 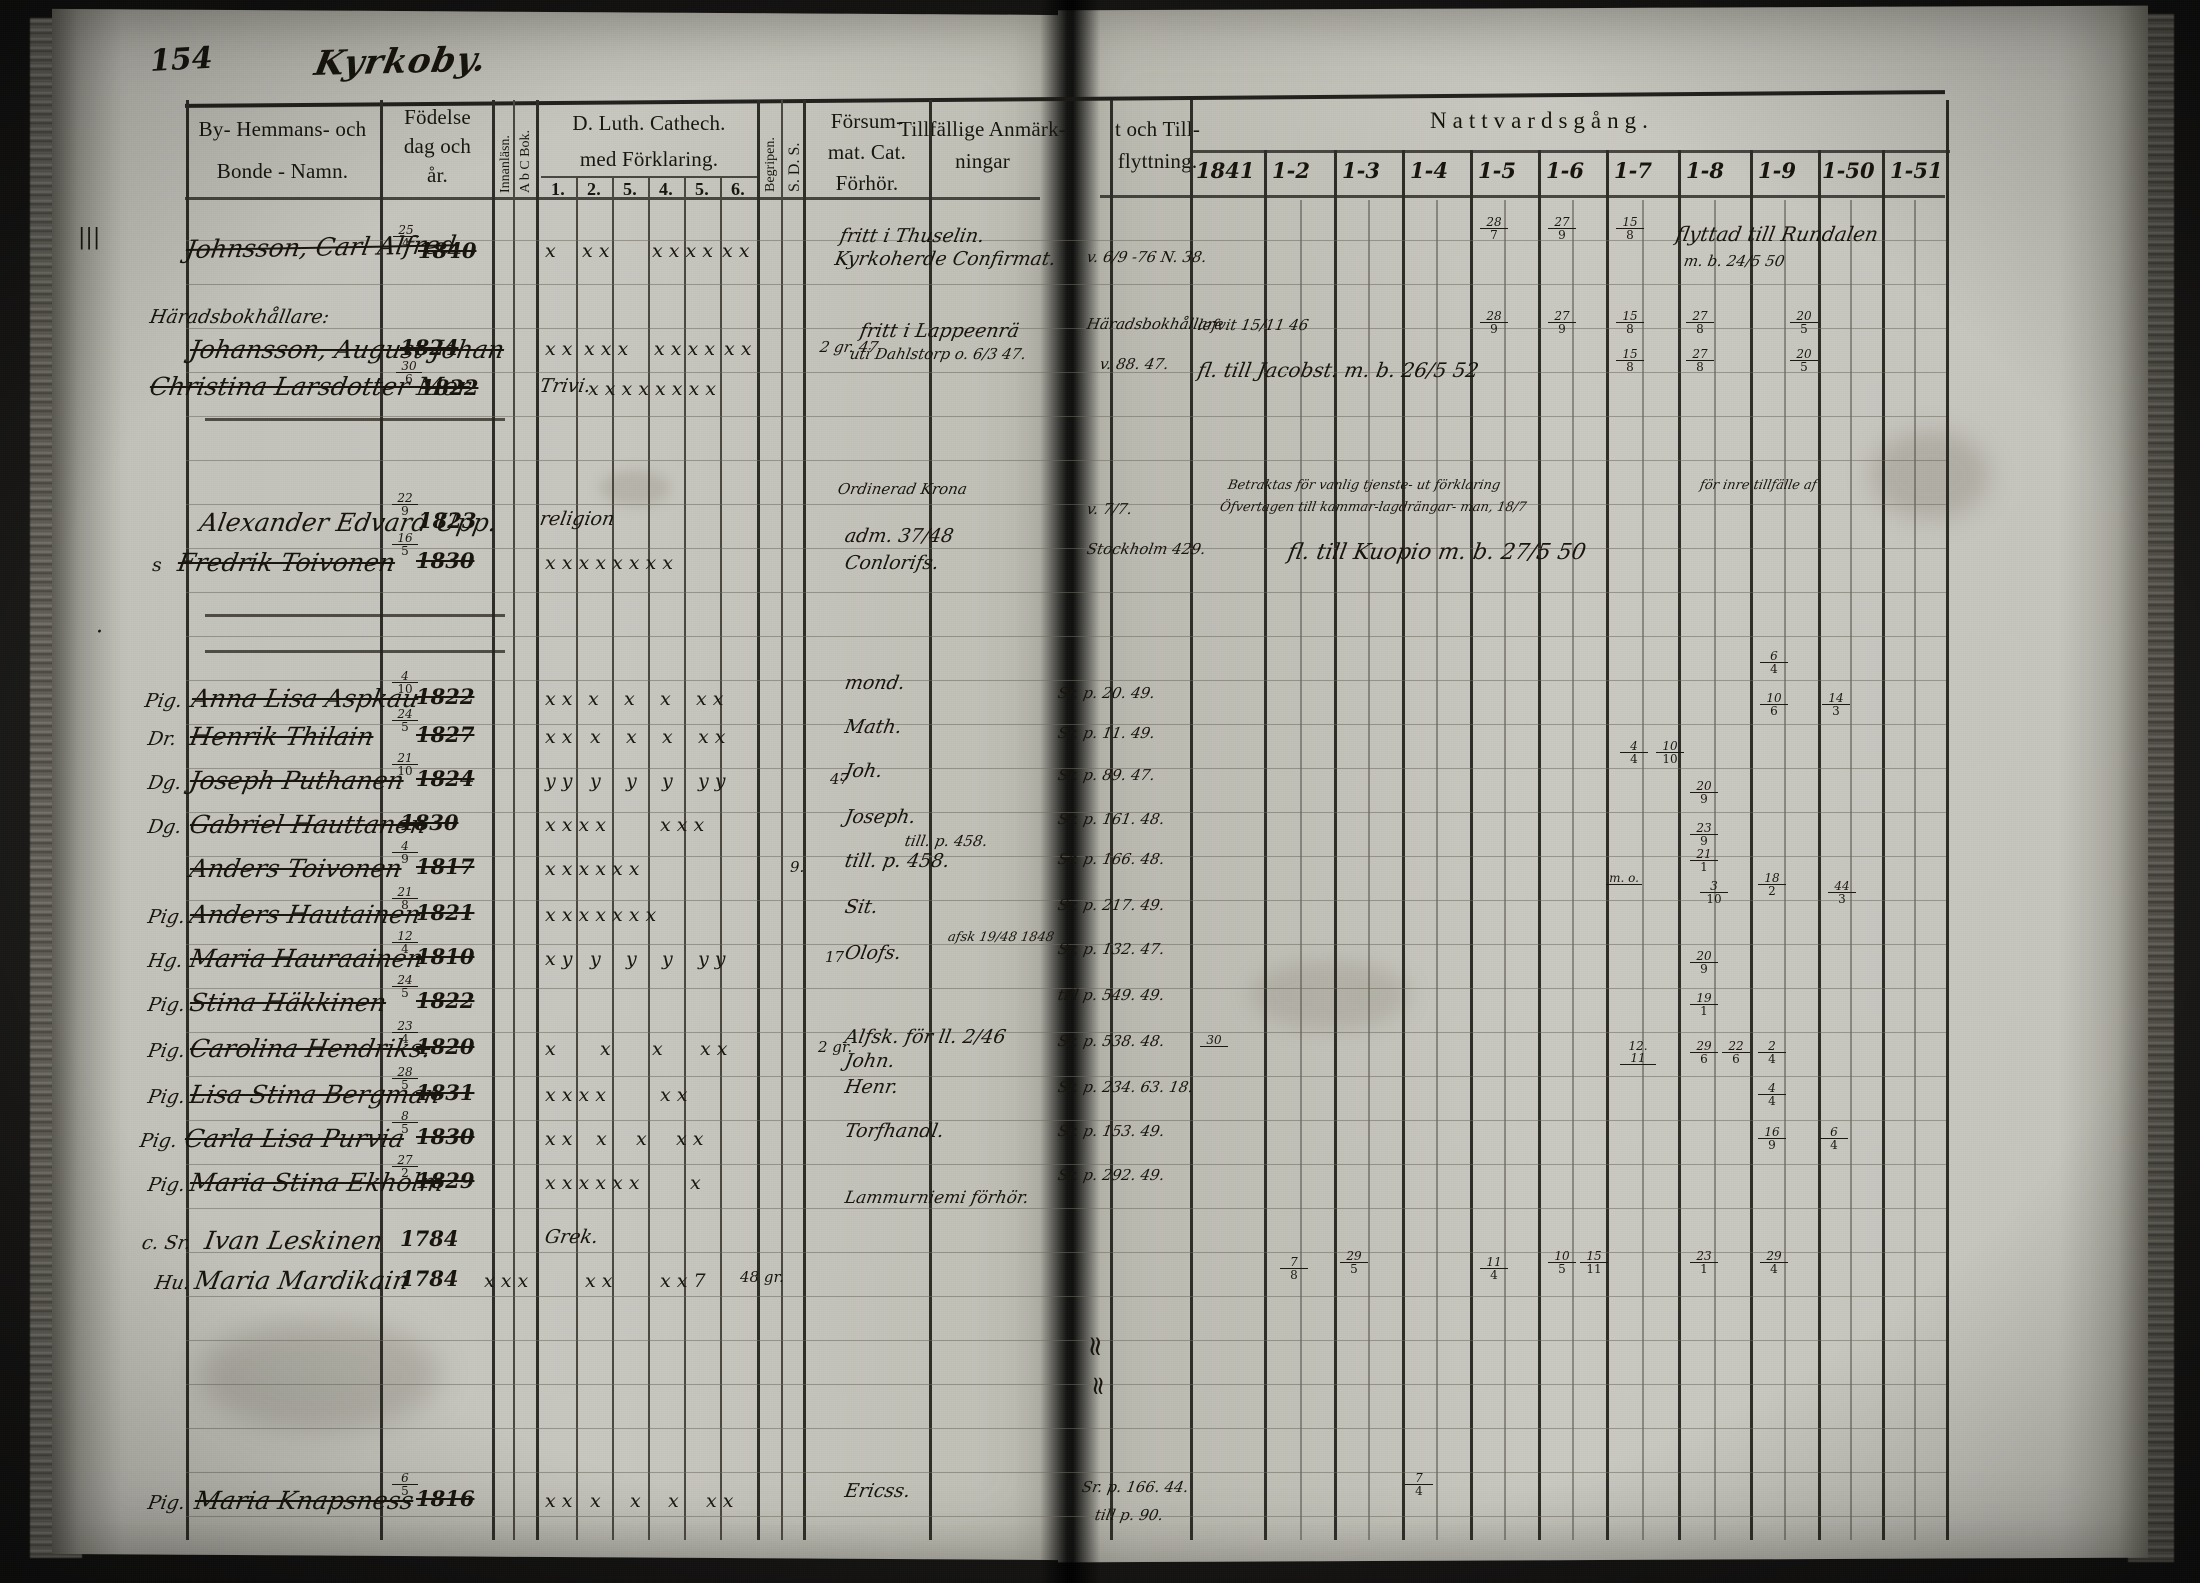 I want to click on header-anmark-line1: Tillfällige Anmärk-, so click(x=982, y=129).